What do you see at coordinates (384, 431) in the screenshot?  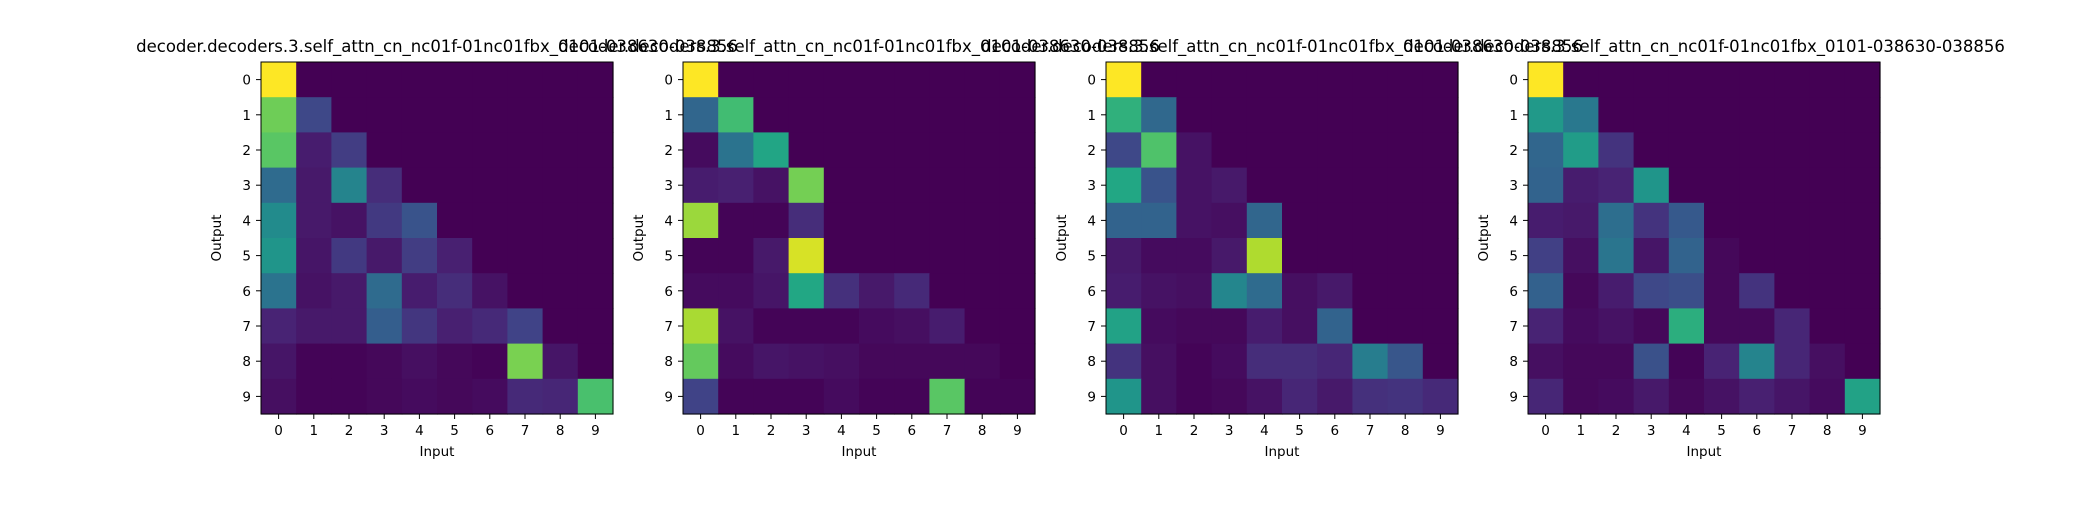 I see `x-tick-label: 3` at bounding box center [384, 431].